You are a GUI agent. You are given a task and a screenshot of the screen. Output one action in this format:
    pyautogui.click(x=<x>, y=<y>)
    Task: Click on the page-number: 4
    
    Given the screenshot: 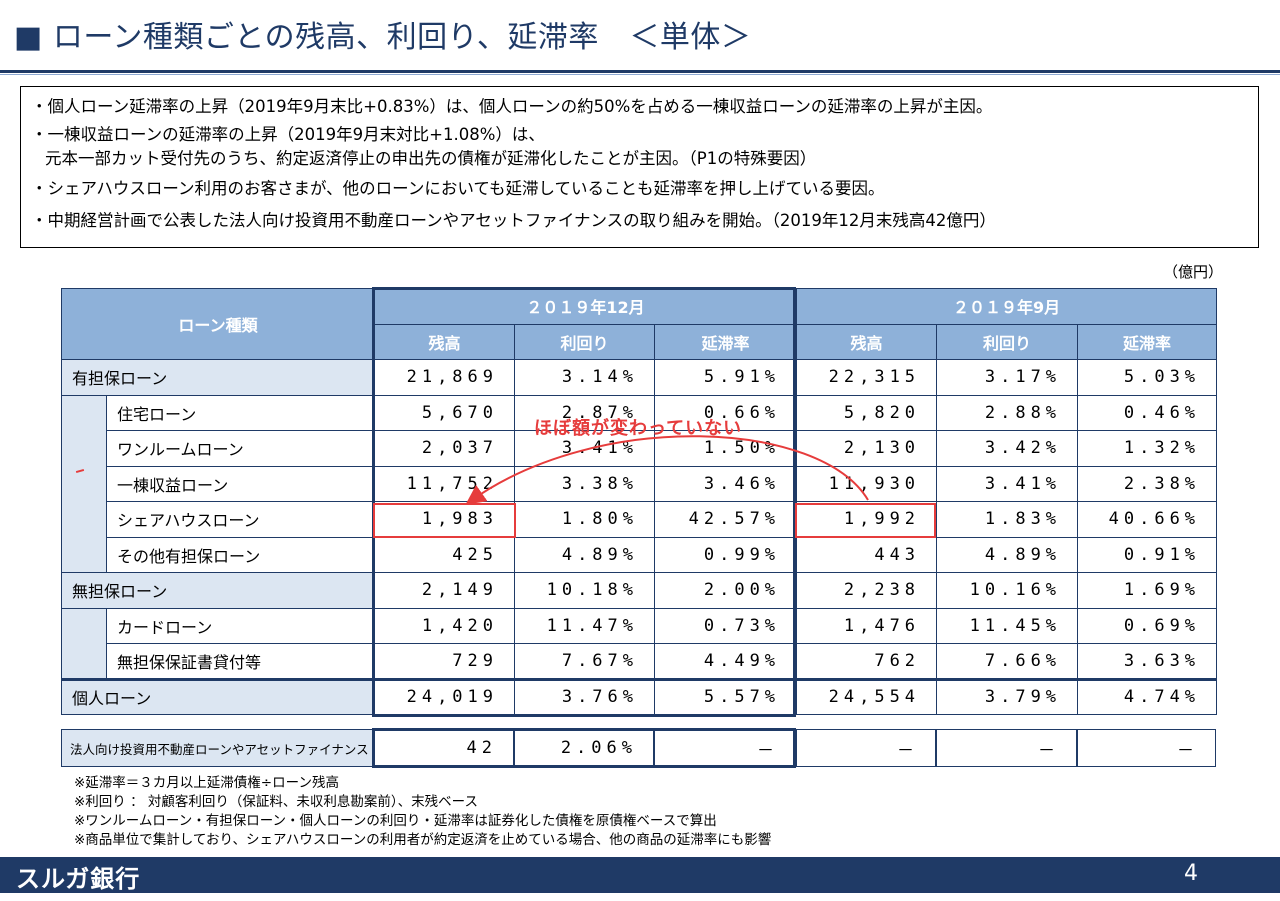 What is the action you would take?
    pyautogui.click(x=1191, y=873)
    